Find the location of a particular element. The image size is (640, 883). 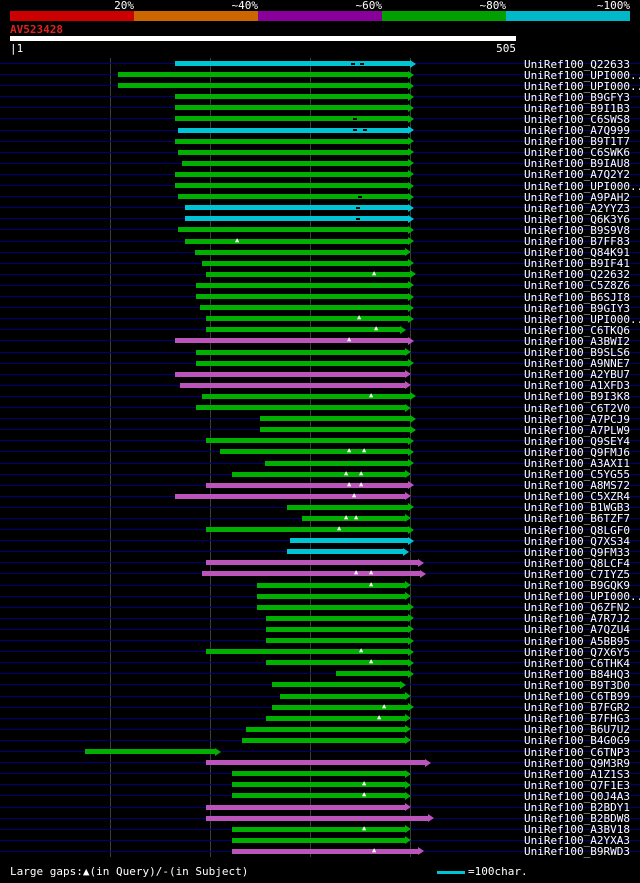

hit-label: UniRef100_B9GFY3 is located at coordinates (577, 97).